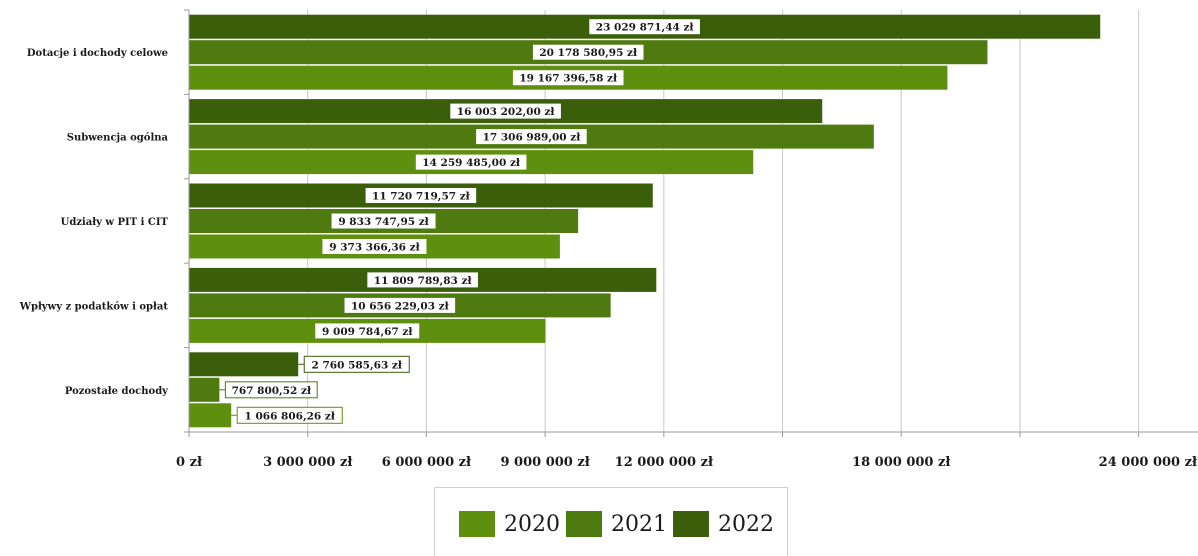 This screenshot has height=556, width=1198. Describe the element at coordinates (901, 462) in the screenshot. I see `x-tick-label: 18 000 000 zł` at that location.